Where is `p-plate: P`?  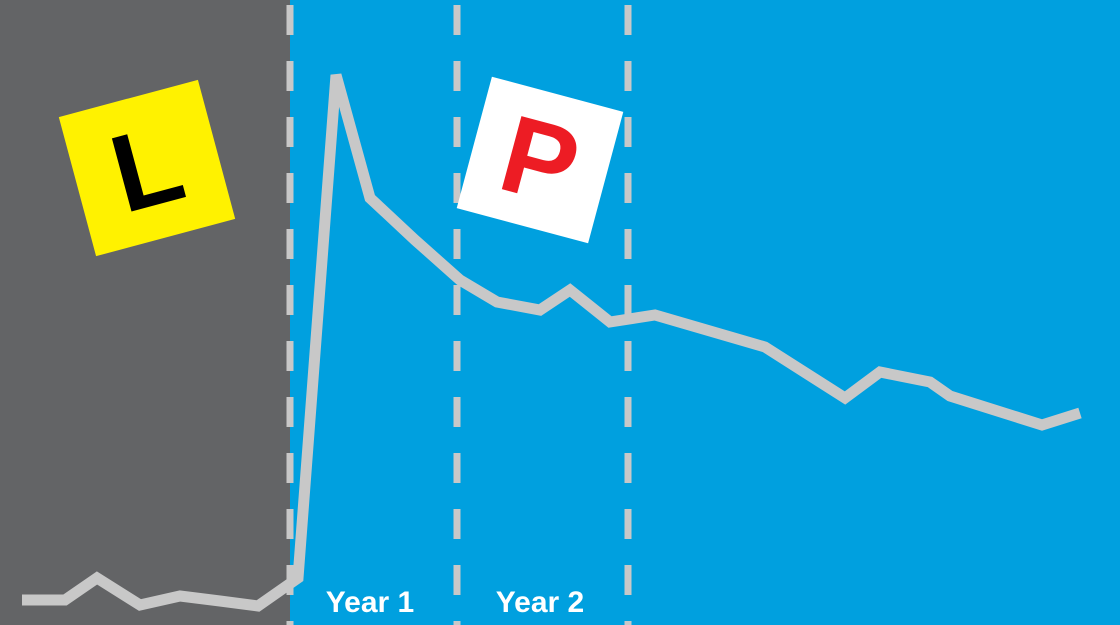 p-plate: P is located at coordinates (540, 160).